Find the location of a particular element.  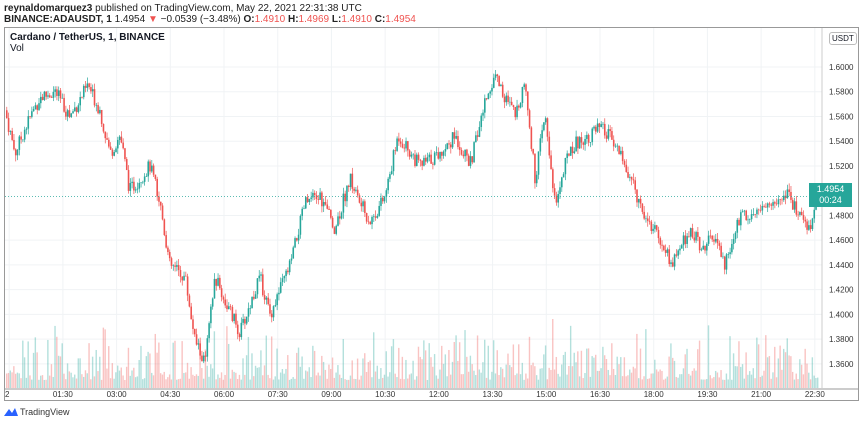

y-tick-label: 1.3800 is located at coordinates (841, 339).